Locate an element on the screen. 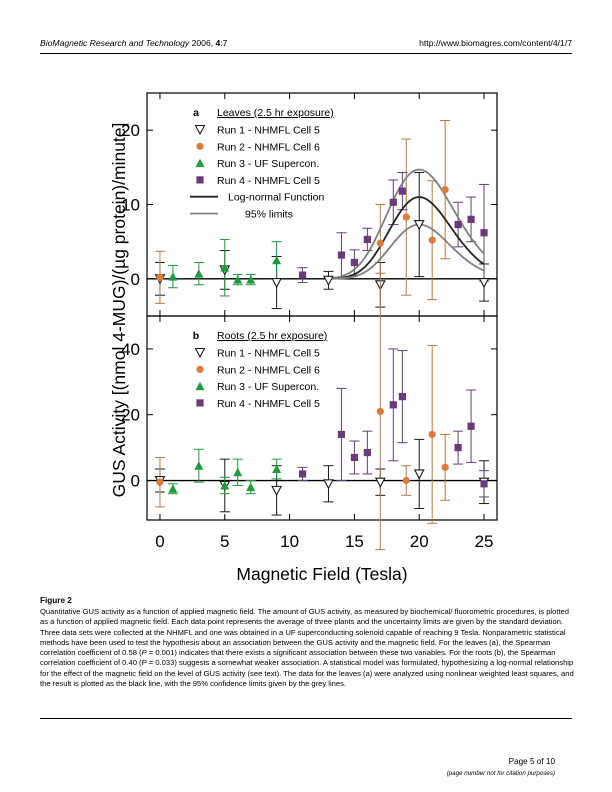  y-tick-label: 10 is located at coordinates (130, 205).